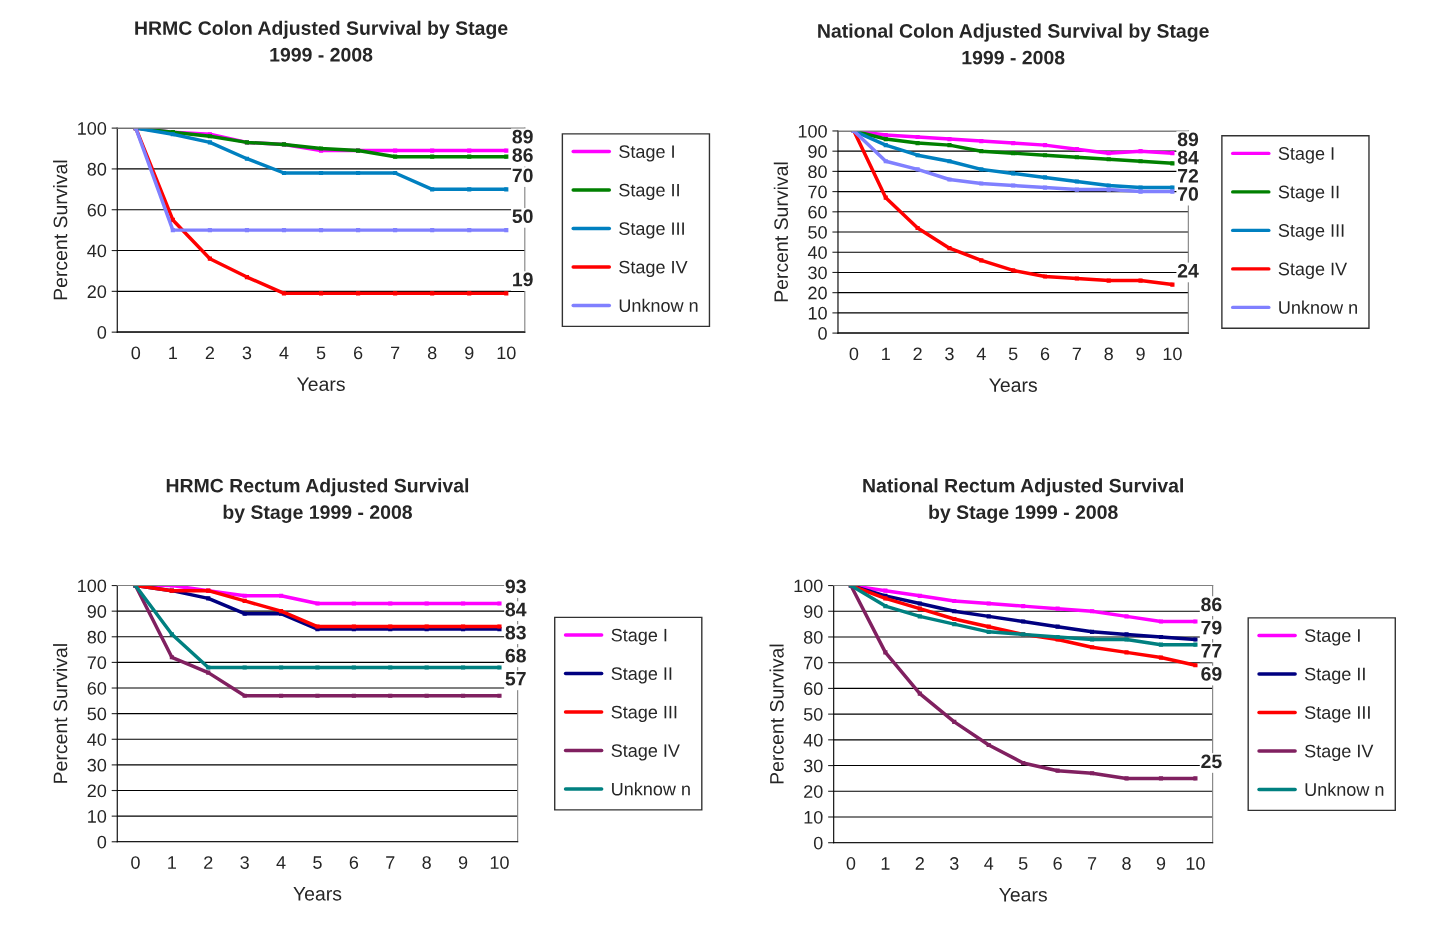 The image size is (1430, 949). I want to click on chart-title: National Colon Adjusted Survival by Stage 1999 - 2008, so click(1013, 44).